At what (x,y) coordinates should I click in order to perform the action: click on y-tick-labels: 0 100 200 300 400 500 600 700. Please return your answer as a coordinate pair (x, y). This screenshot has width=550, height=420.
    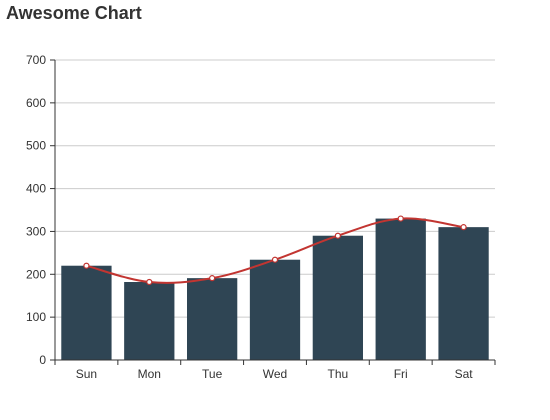
    Looking at the image, I should click on (36, 210).